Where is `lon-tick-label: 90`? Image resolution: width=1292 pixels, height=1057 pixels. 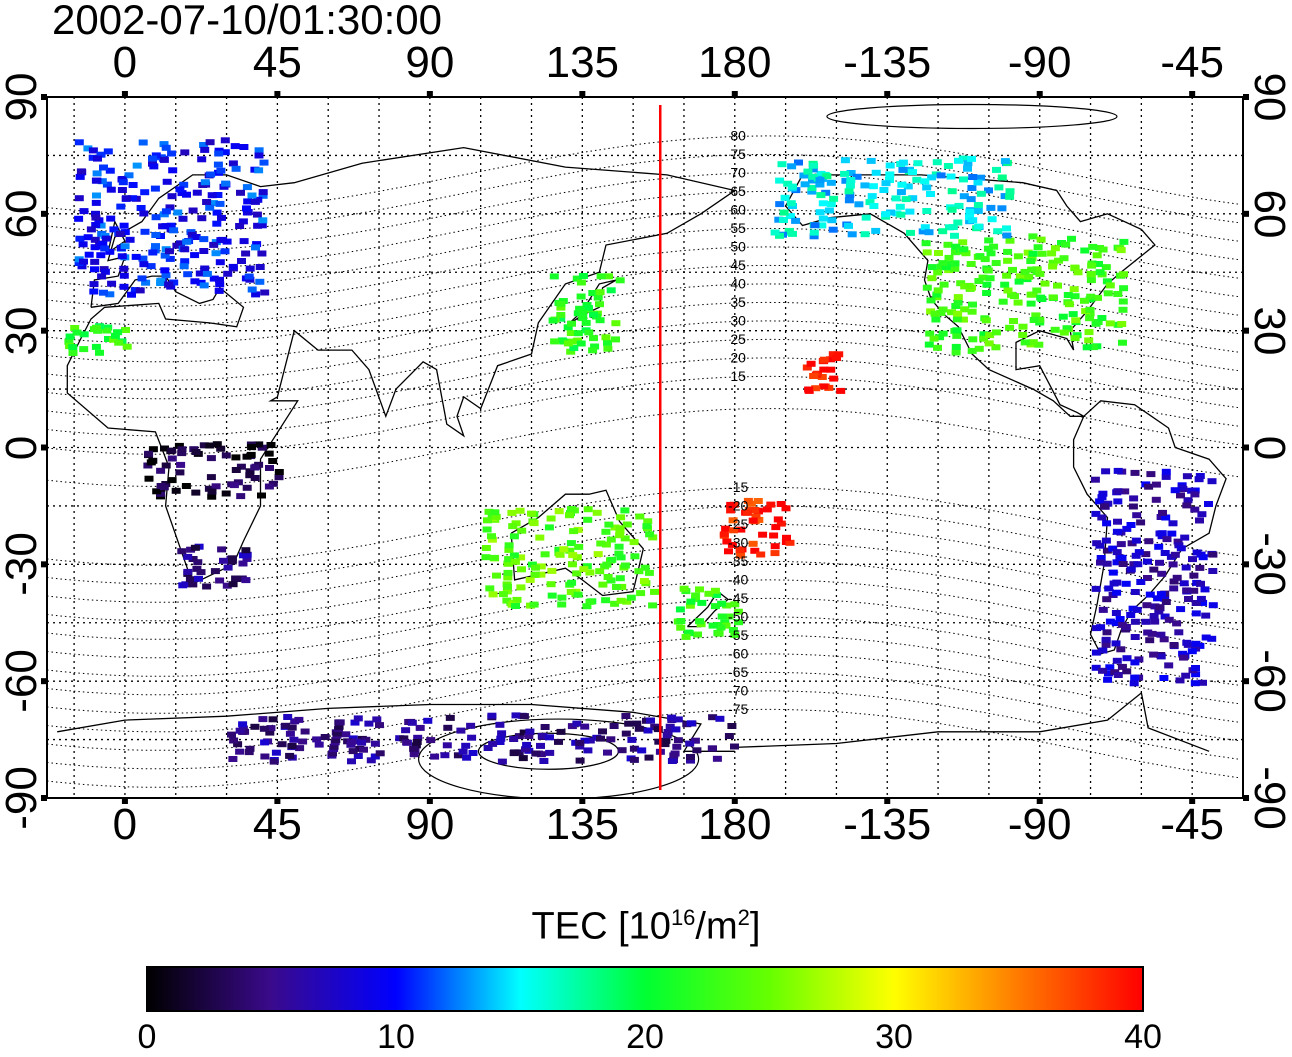
lon-tick-label: 90 is located at coordinates (430, 62).